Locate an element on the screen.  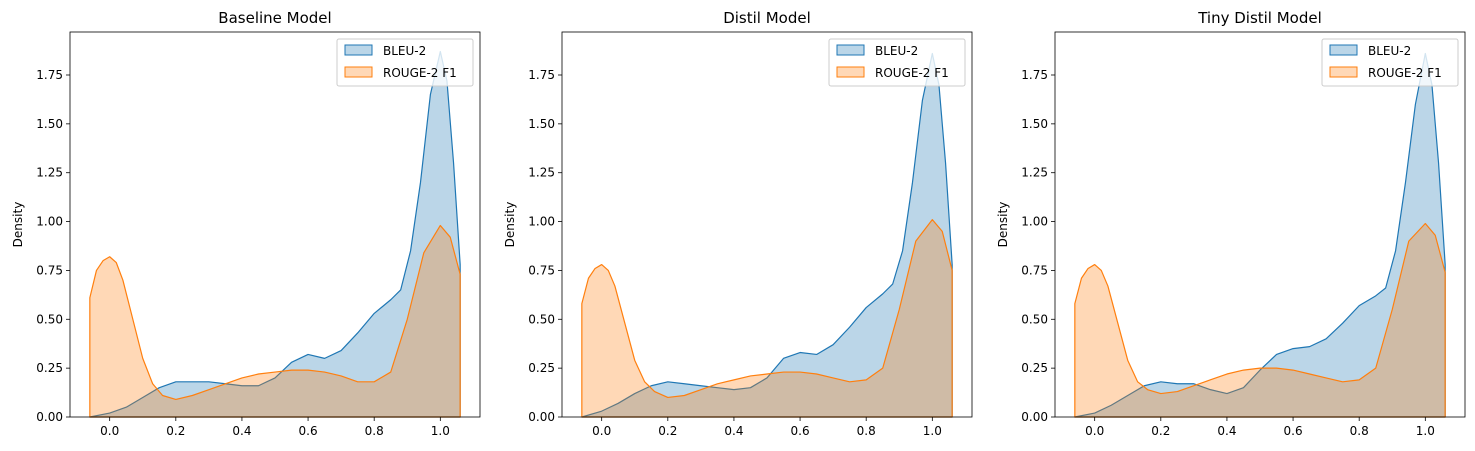
chart-title: Baseline Model is located at coordinates (274, 18).